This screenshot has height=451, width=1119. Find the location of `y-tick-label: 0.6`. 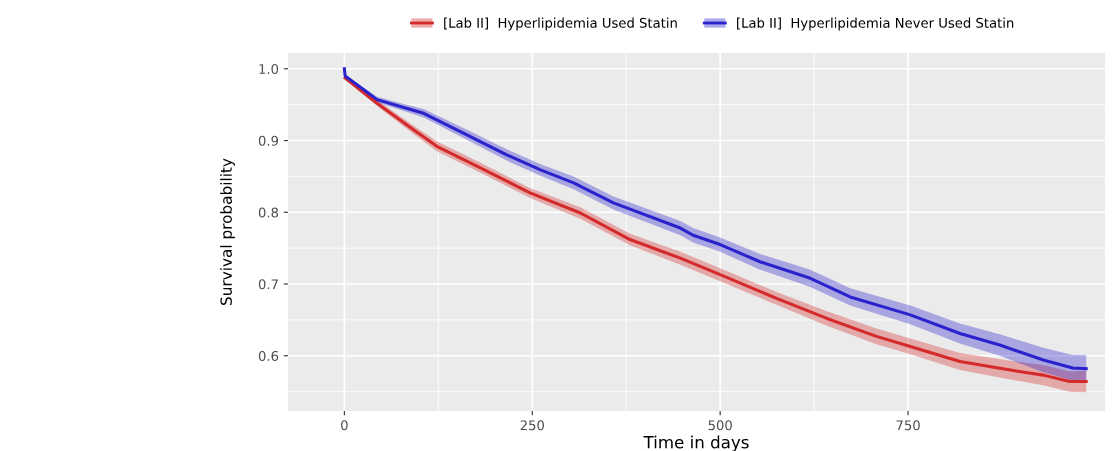

y-tick-label: 0.6 is located at coordinates (268, 355).